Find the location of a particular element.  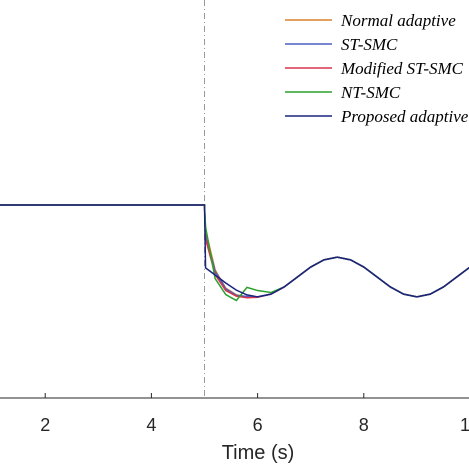

x-tick-label: 4 is located at coordinates (151, 425).